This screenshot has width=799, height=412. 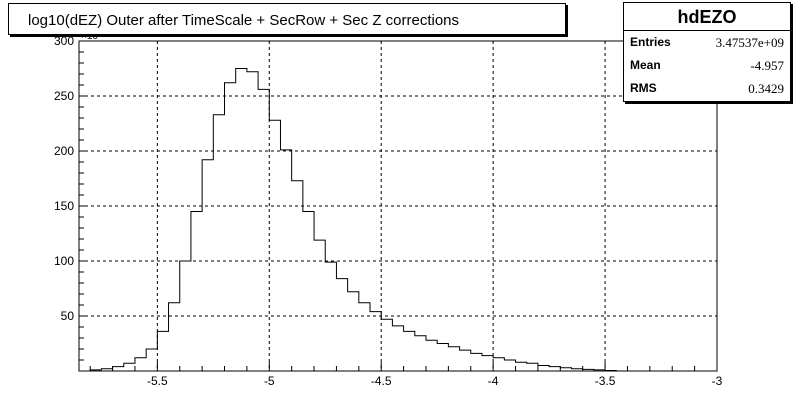 I want to click on stats-label: Mean, so click(x=645, y=65).